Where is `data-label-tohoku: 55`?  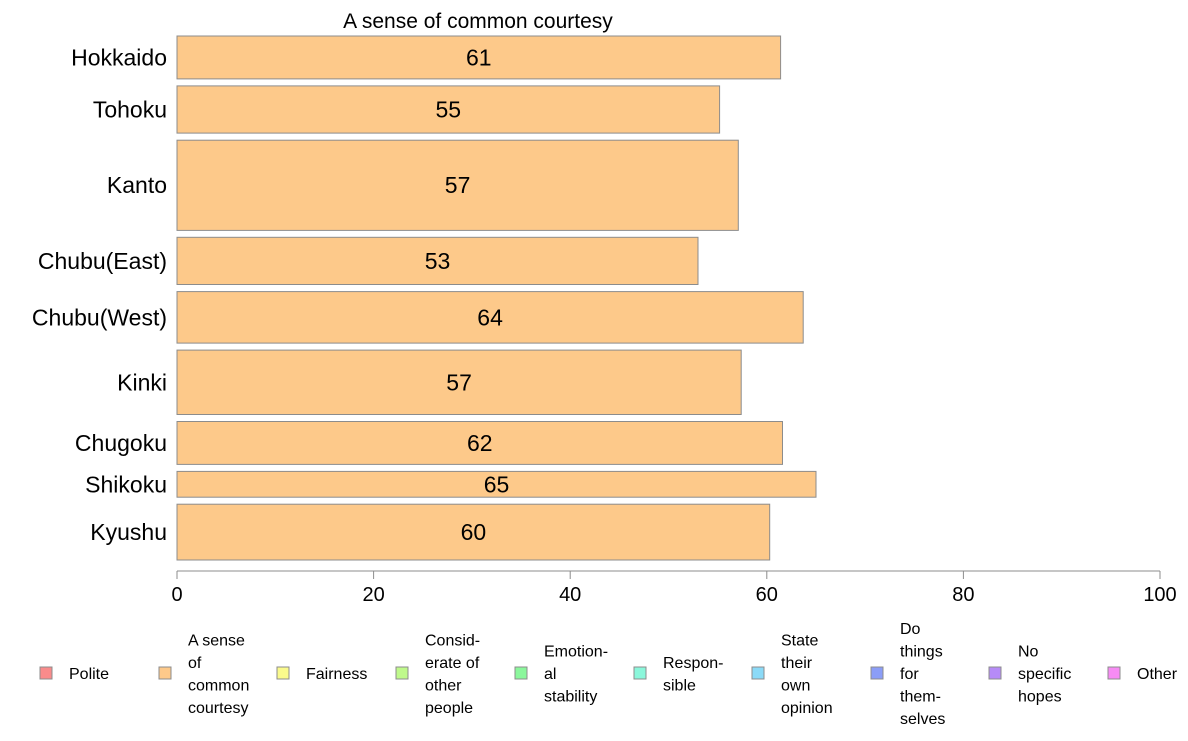 data-label-tohoku: 55 is located at coordinates (449, 110).